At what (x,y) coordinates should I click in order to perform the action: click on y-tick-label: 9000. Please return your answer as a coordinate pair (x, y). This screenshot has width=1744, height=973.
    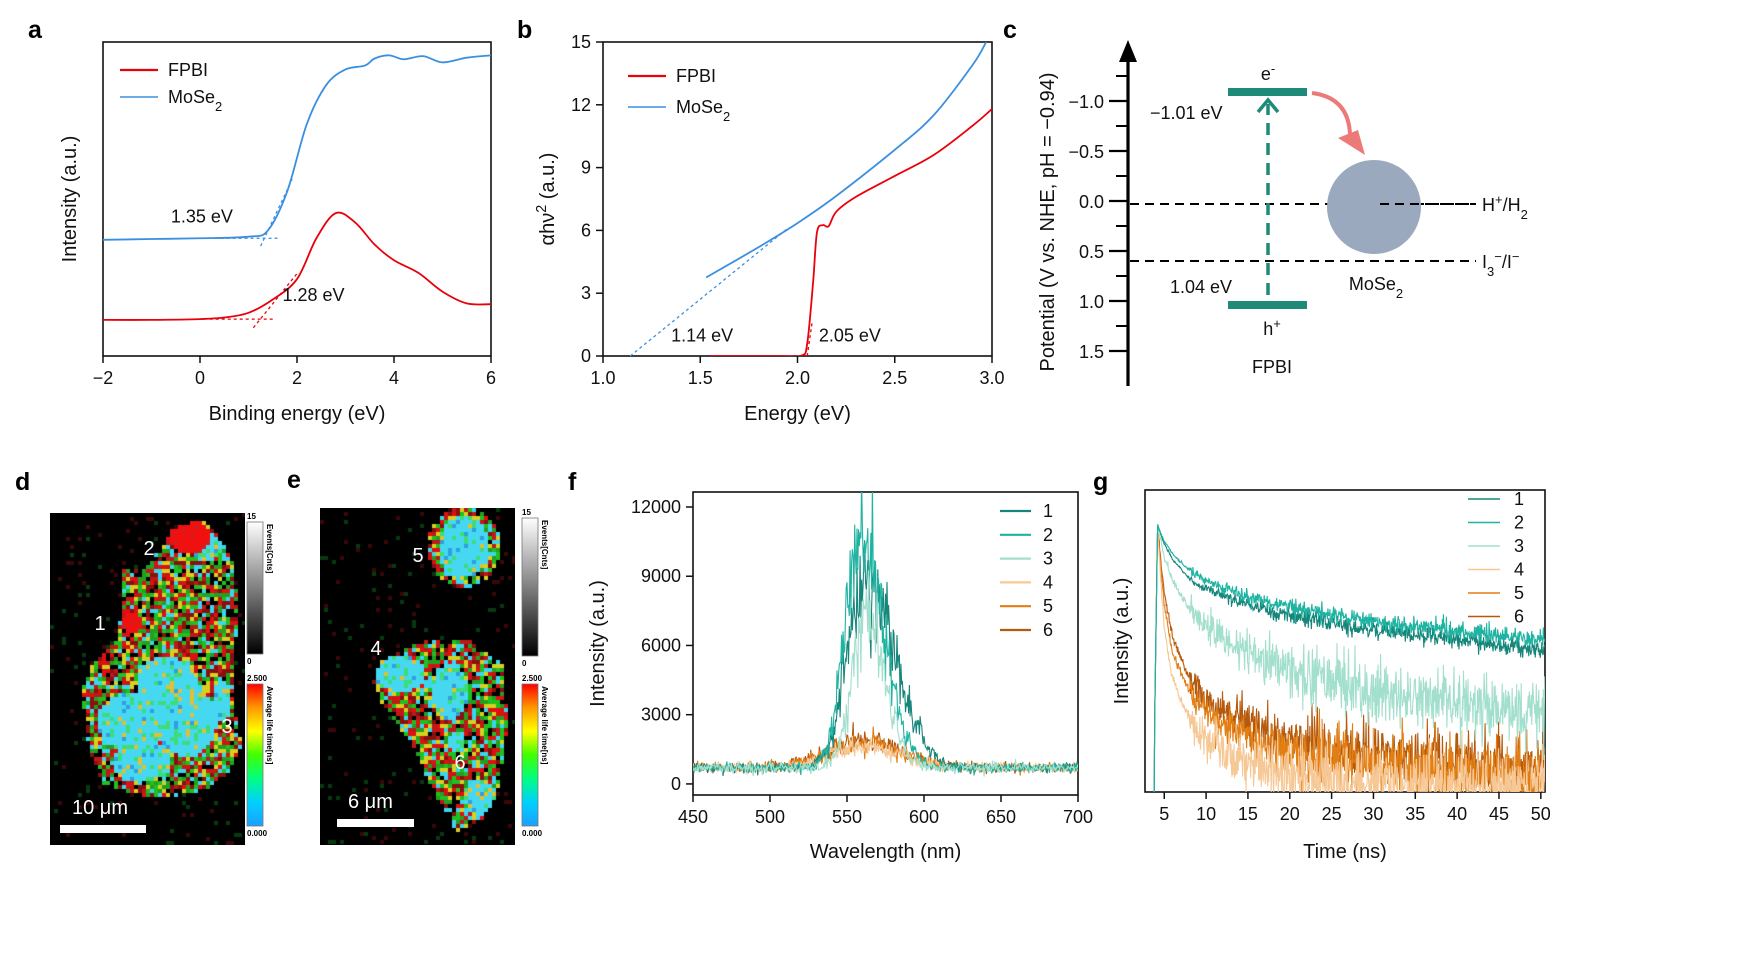
    Looking at the image, I should click on (661, 576).